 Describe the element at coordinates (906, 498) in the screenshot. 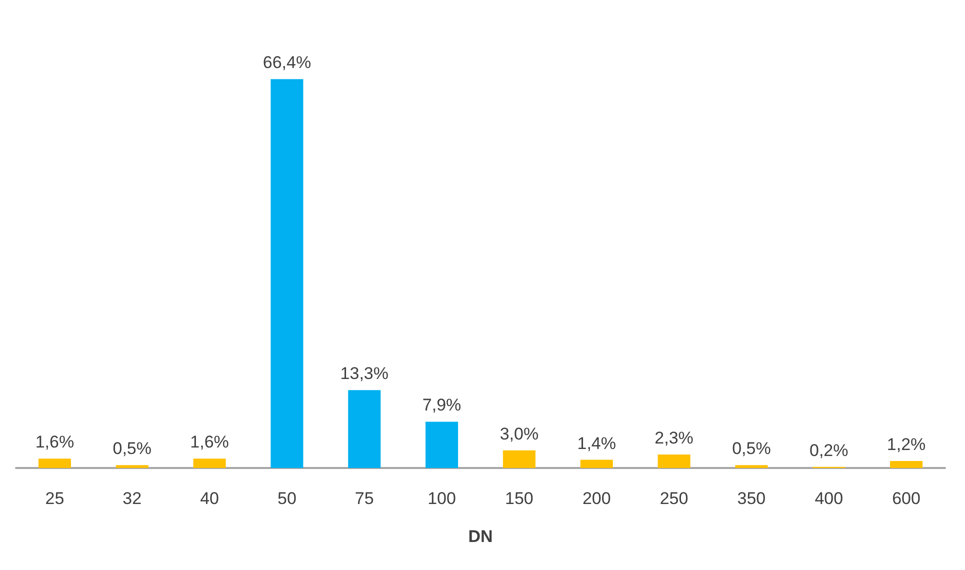

I see `x-tick-label: 600` at that location.